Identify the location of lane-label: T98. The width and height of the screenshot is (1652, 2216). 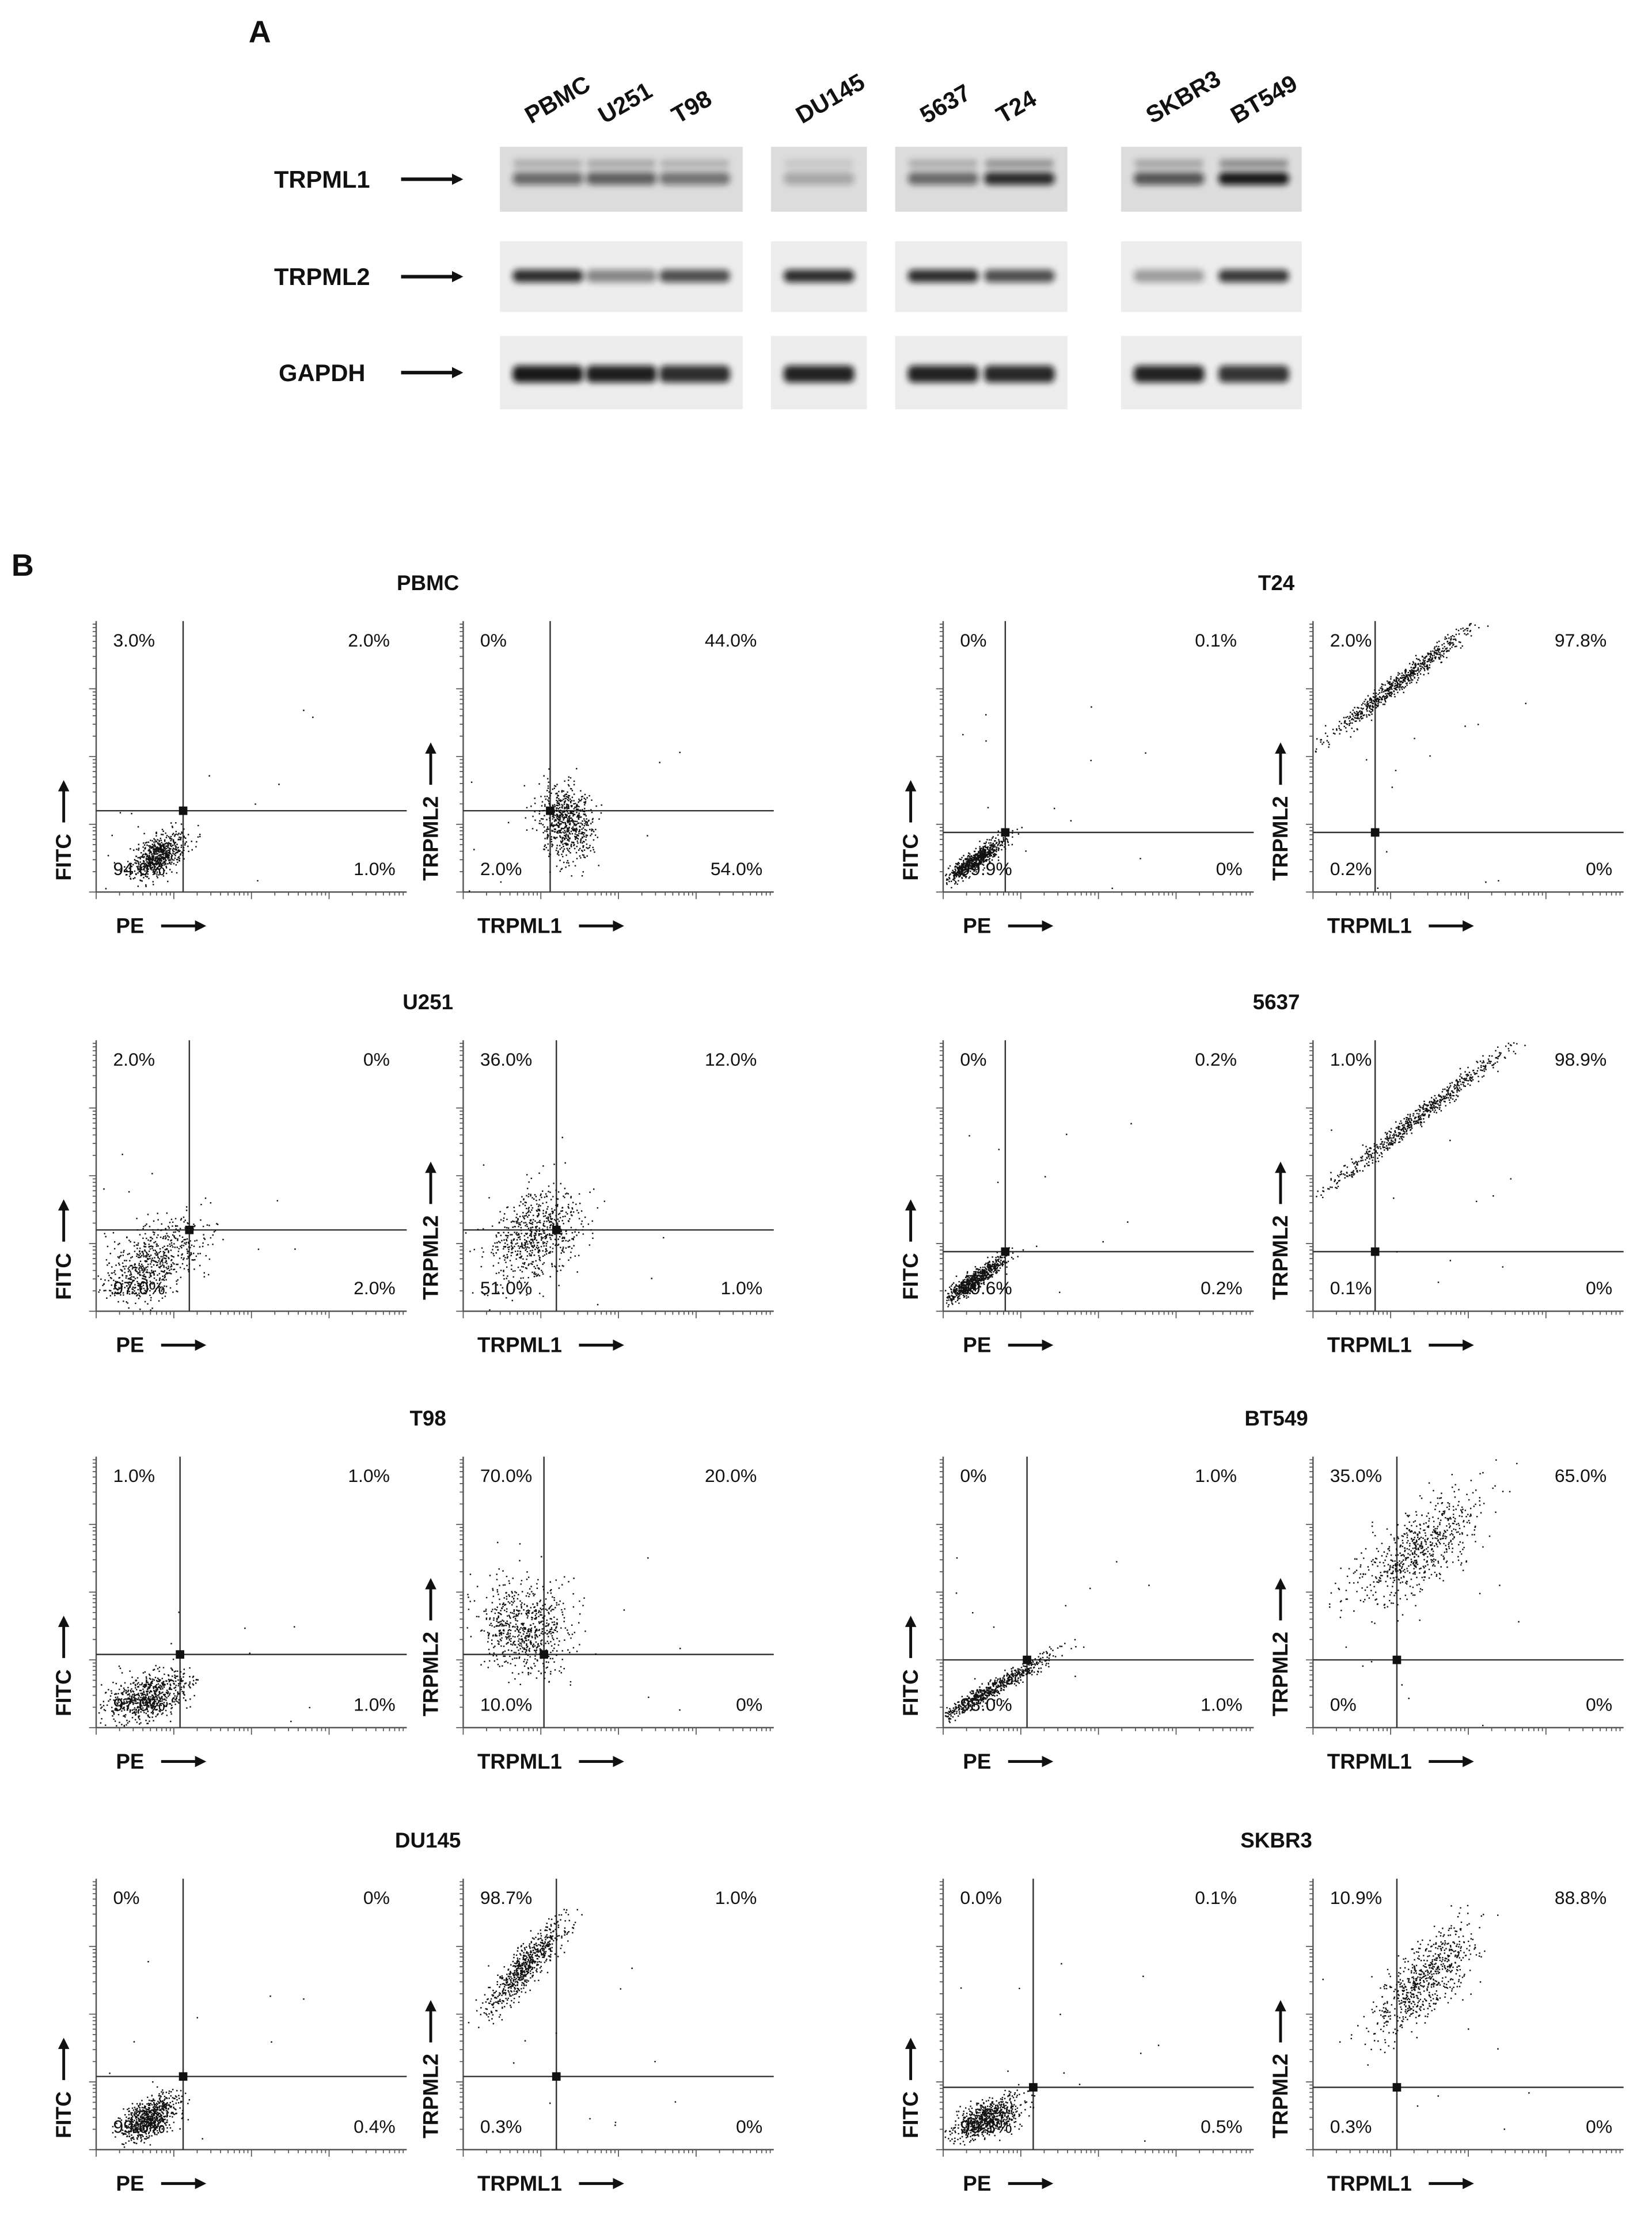
(691, 107).